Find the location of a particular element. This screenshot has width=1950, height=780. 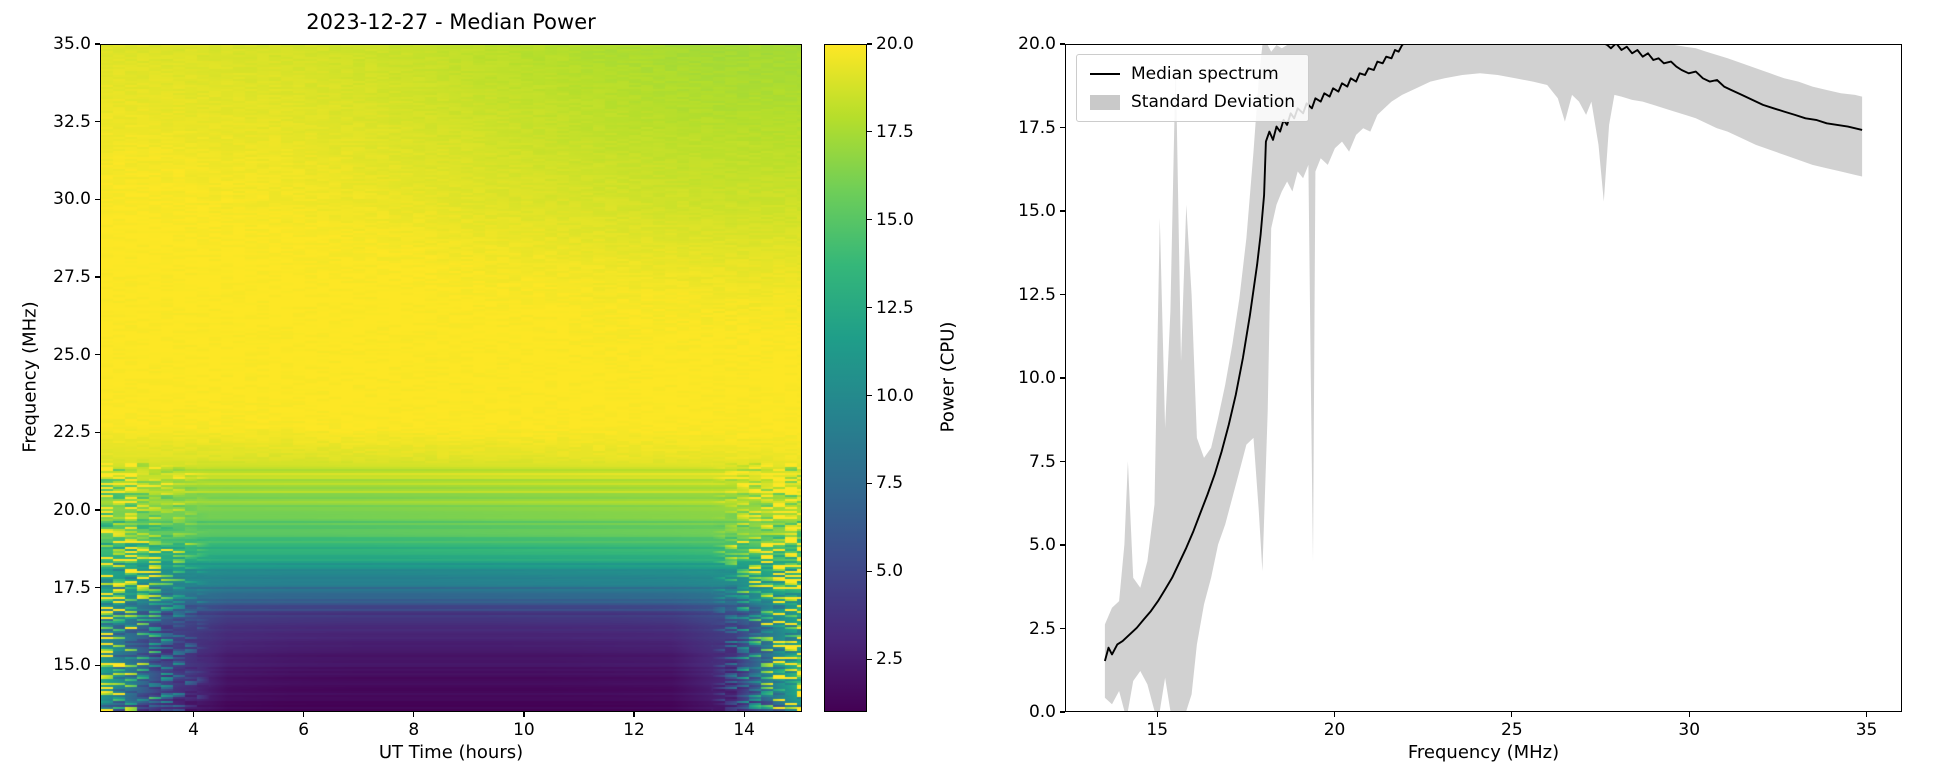

x-tick-label: 4 is located at coordinates (193, 730).